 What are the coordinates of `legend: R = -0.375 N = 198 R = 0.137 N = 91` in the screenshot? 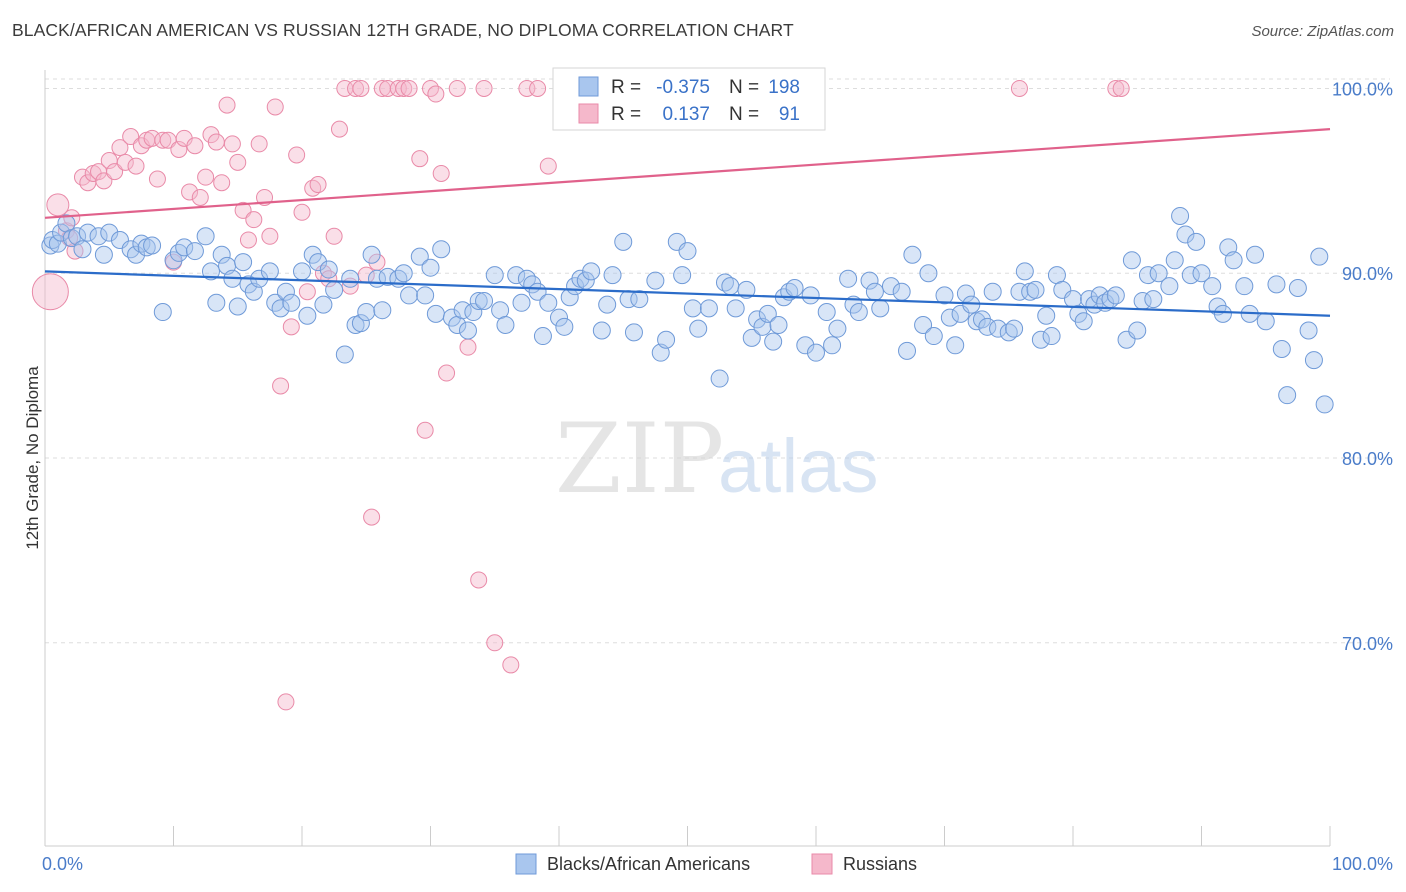 It's located at (689, 99).